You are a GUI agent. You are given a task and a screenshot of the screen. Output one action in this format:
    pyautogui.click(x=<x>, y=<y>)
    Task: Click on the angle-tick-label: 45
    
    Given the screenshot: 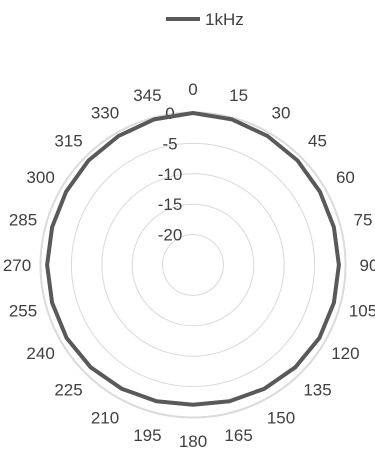 What is the action you would take?
    pyautogui.click(x=317, y=141)
    